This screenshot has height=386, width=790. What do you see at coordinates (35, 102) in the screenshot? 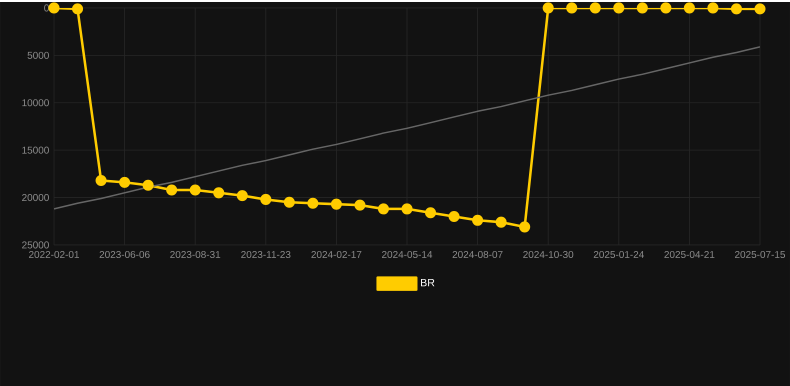
I see `y-tick-label: 10000` at bounding box center [35, 102].